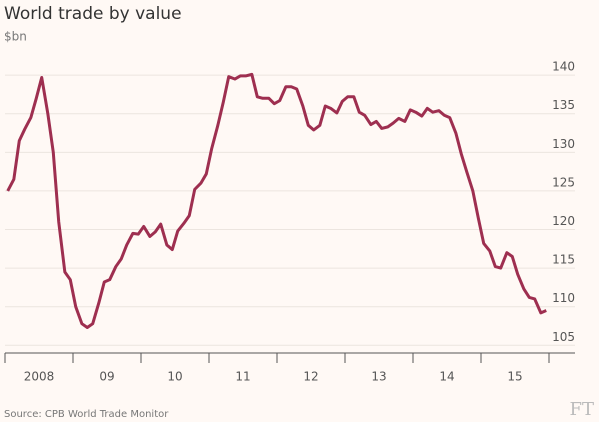 Image resolution: width=599 pixels, height=422 pixels. What do you see at coordinates (582, 409) in the screenshot?
I see `logo: FT` at bounding box center [582, 409].